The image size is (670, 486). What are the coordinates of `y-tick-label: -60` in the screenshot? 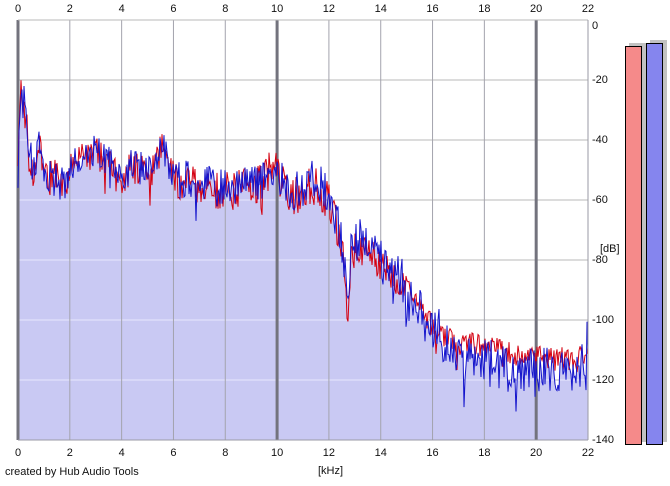 It's located at (600, 200).